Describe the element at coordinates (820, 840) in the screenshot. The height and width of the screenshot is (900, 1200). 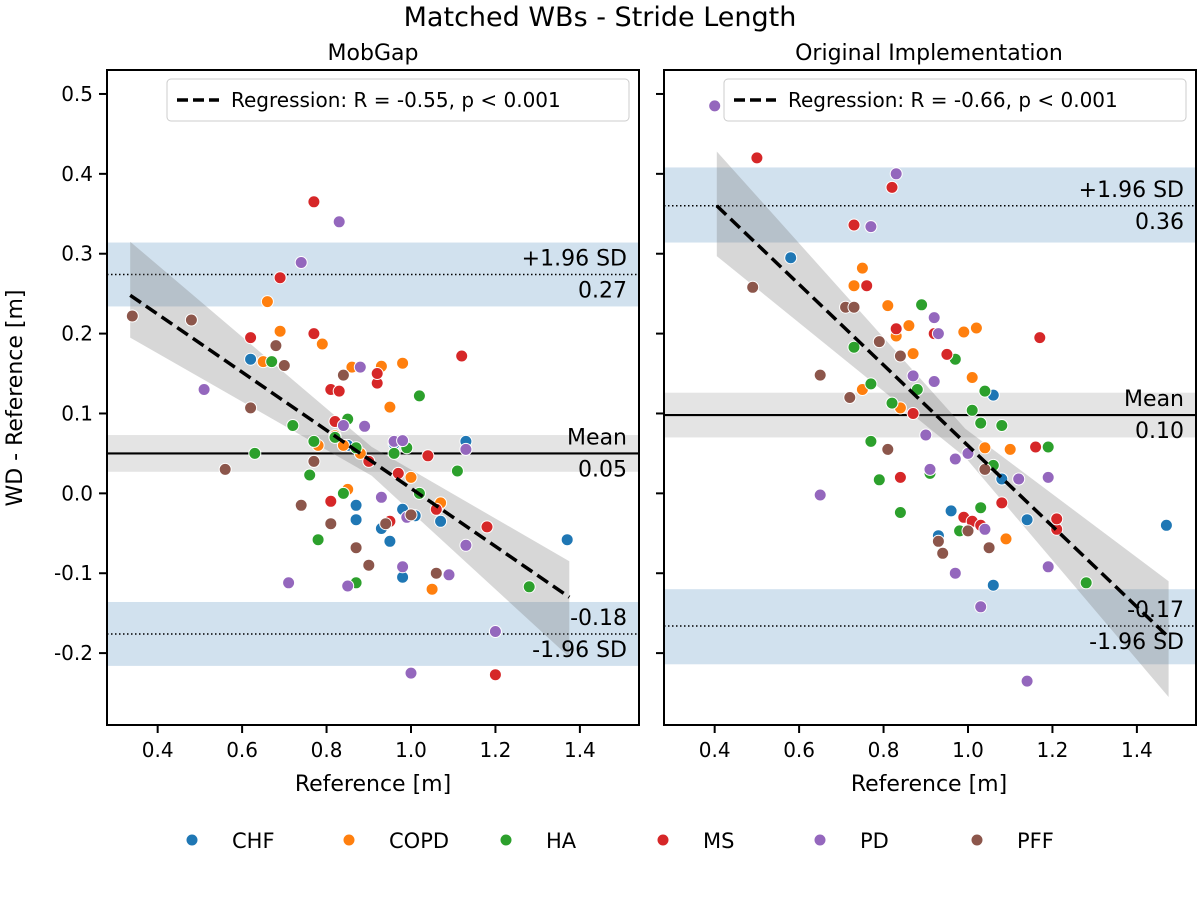
I see `legend-marker-pd` at that location.